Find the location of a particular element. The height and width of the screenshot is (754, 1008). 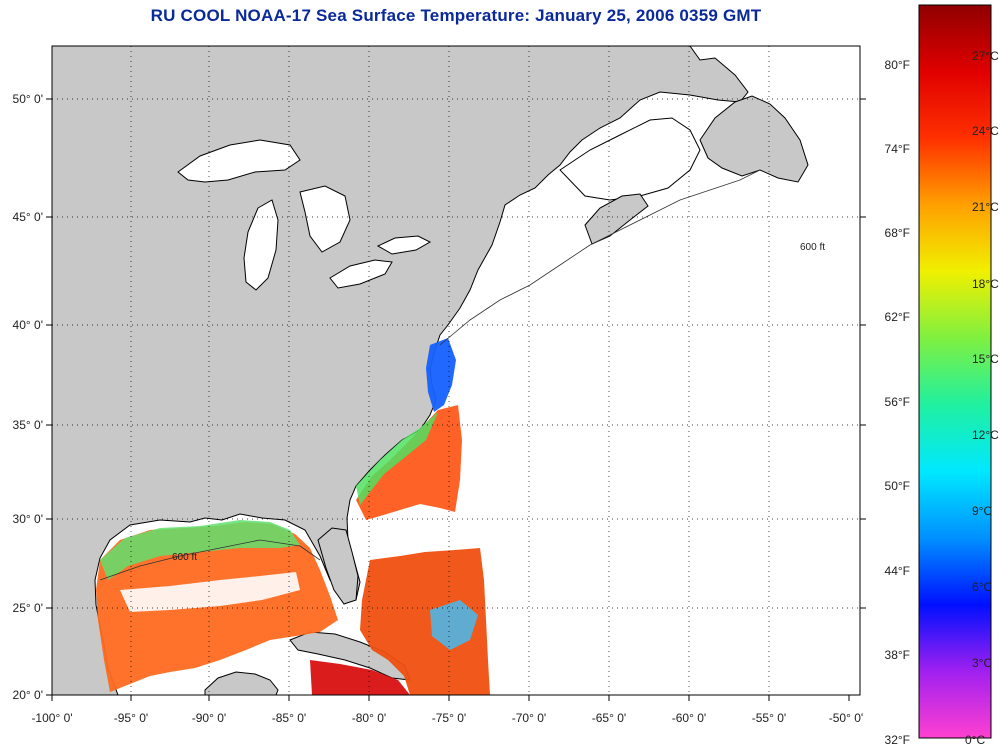

sst-caribbean-warm is located at coordinates (360, 677).